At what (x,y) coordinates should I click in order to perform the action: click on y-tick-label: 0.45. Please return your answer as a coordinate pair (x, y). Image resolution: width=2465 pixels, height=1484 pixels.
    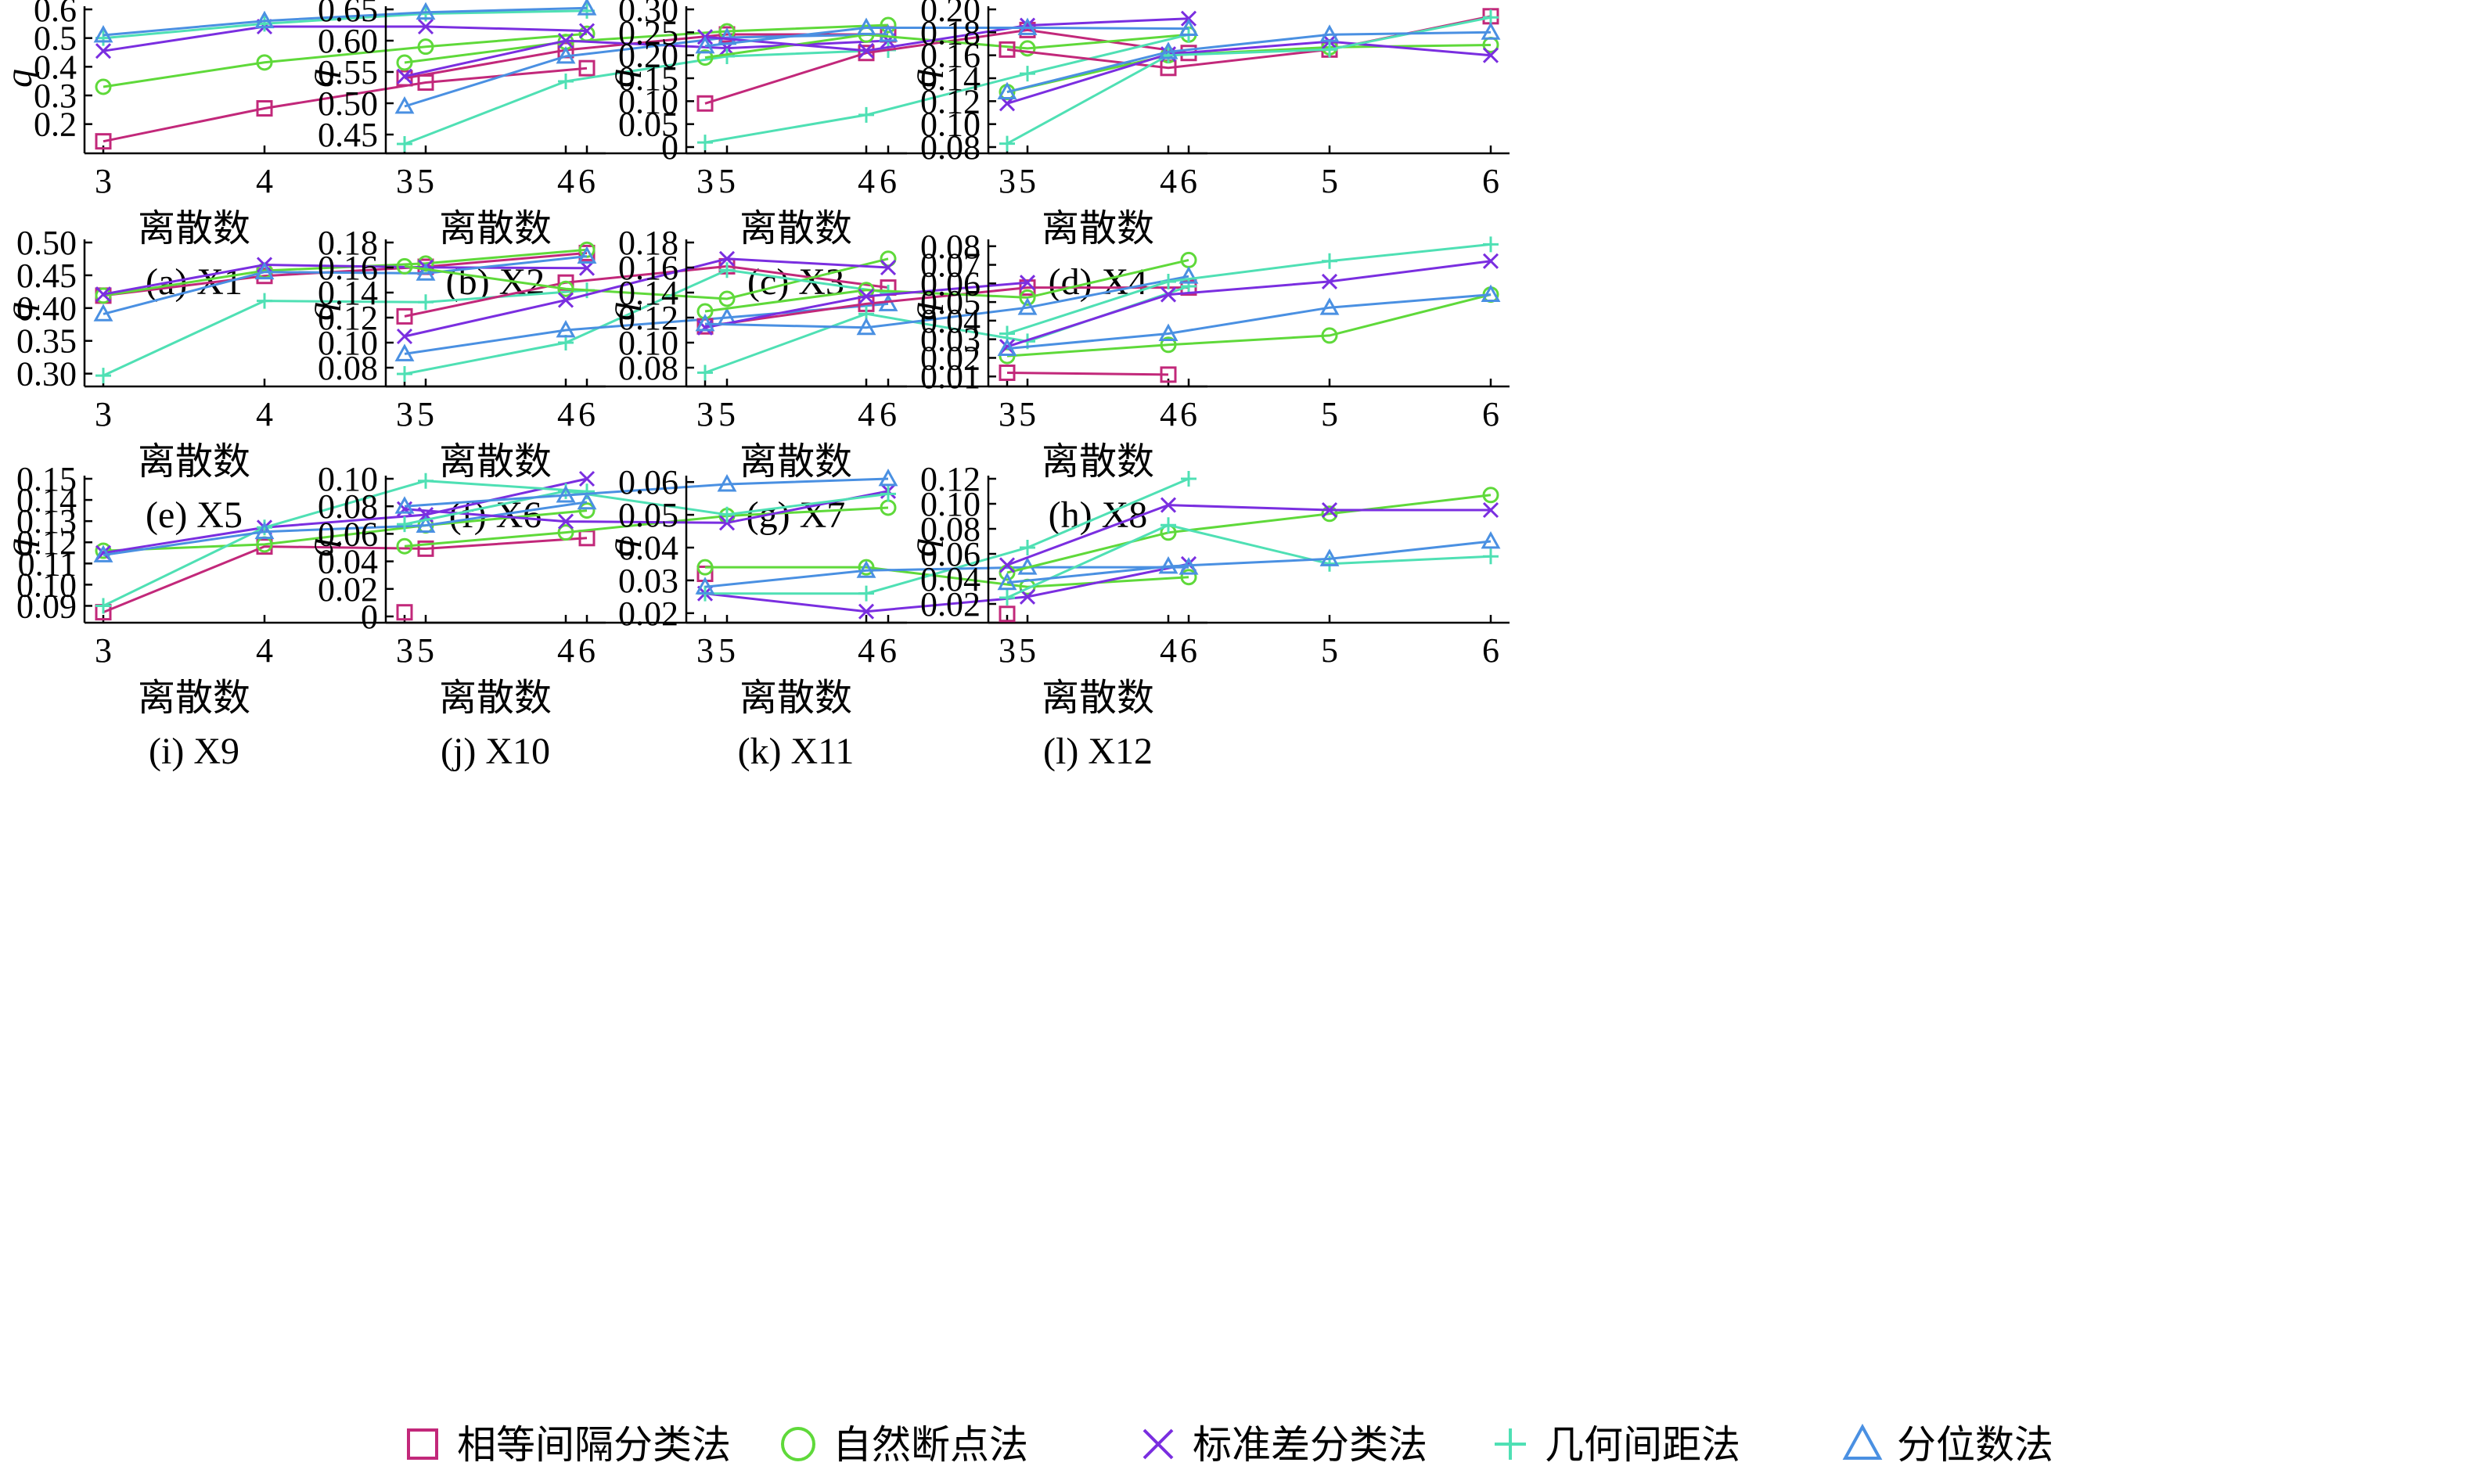
    Looking at the image, I should click on (348, 135).